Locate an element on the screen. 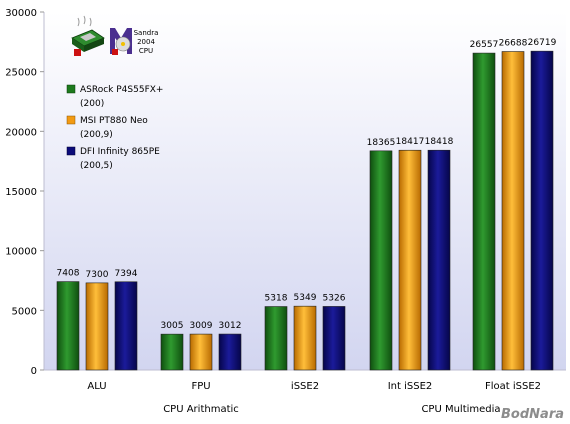 The image size is (570, 424). sandra-m-icon is located at coordinates (121, 41).